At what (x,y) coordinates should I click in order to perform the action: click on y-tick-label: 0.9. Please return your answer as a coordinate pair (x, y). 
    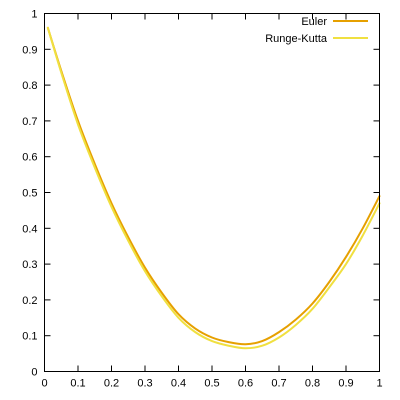
    Looking at the image, I should click on (29, 50).